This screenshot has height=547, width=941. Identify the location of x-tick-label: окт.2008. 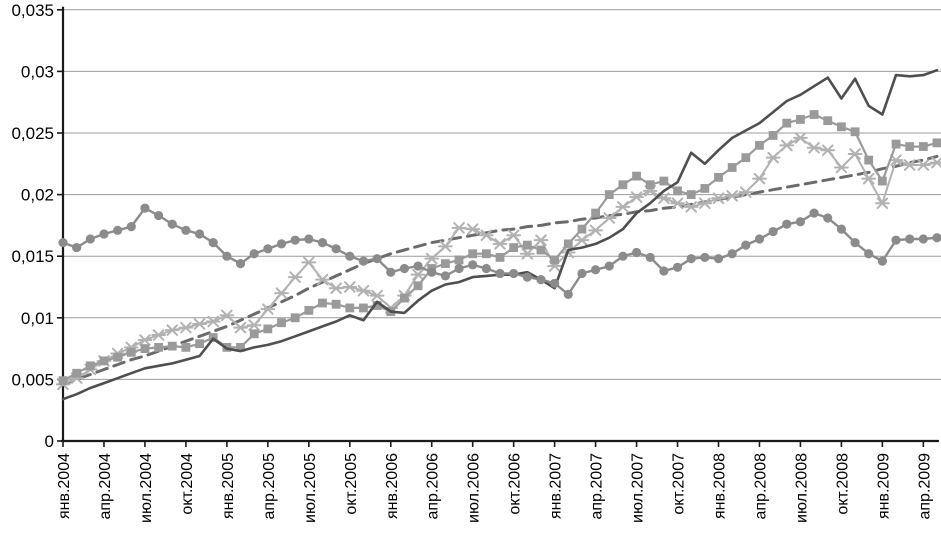
(842, 484).